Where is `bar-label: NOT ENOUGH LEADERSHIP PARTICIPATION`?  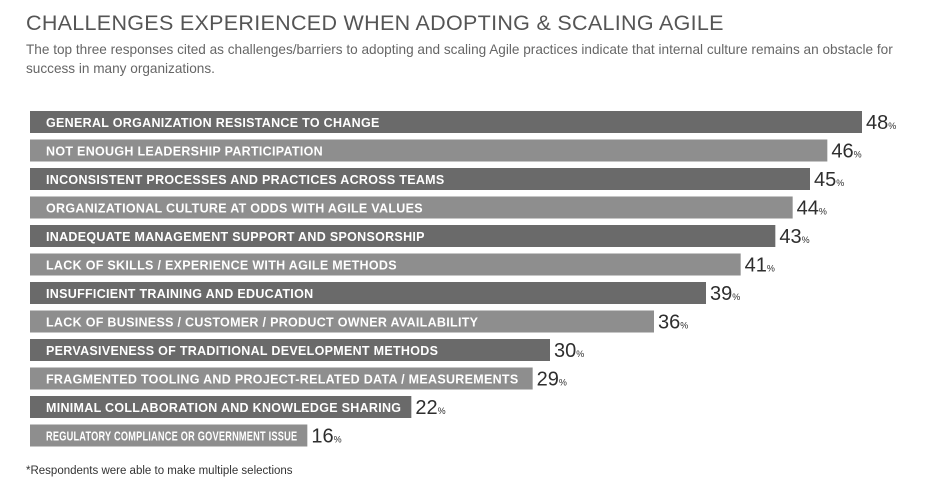 bar-label: NOT ENOUGH LEADERSHIP PARTICIPATION is located at coordinates (184, 152).